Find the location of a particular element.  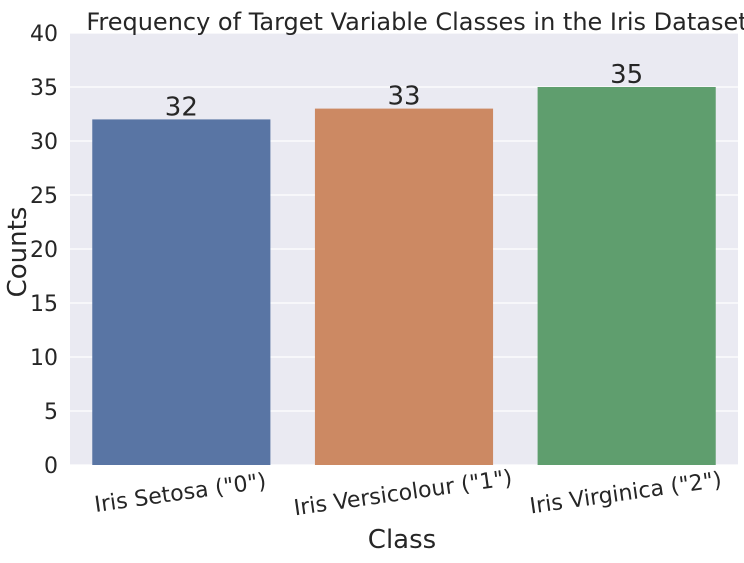

data-label: 35 is located at coordinates (626, 75).